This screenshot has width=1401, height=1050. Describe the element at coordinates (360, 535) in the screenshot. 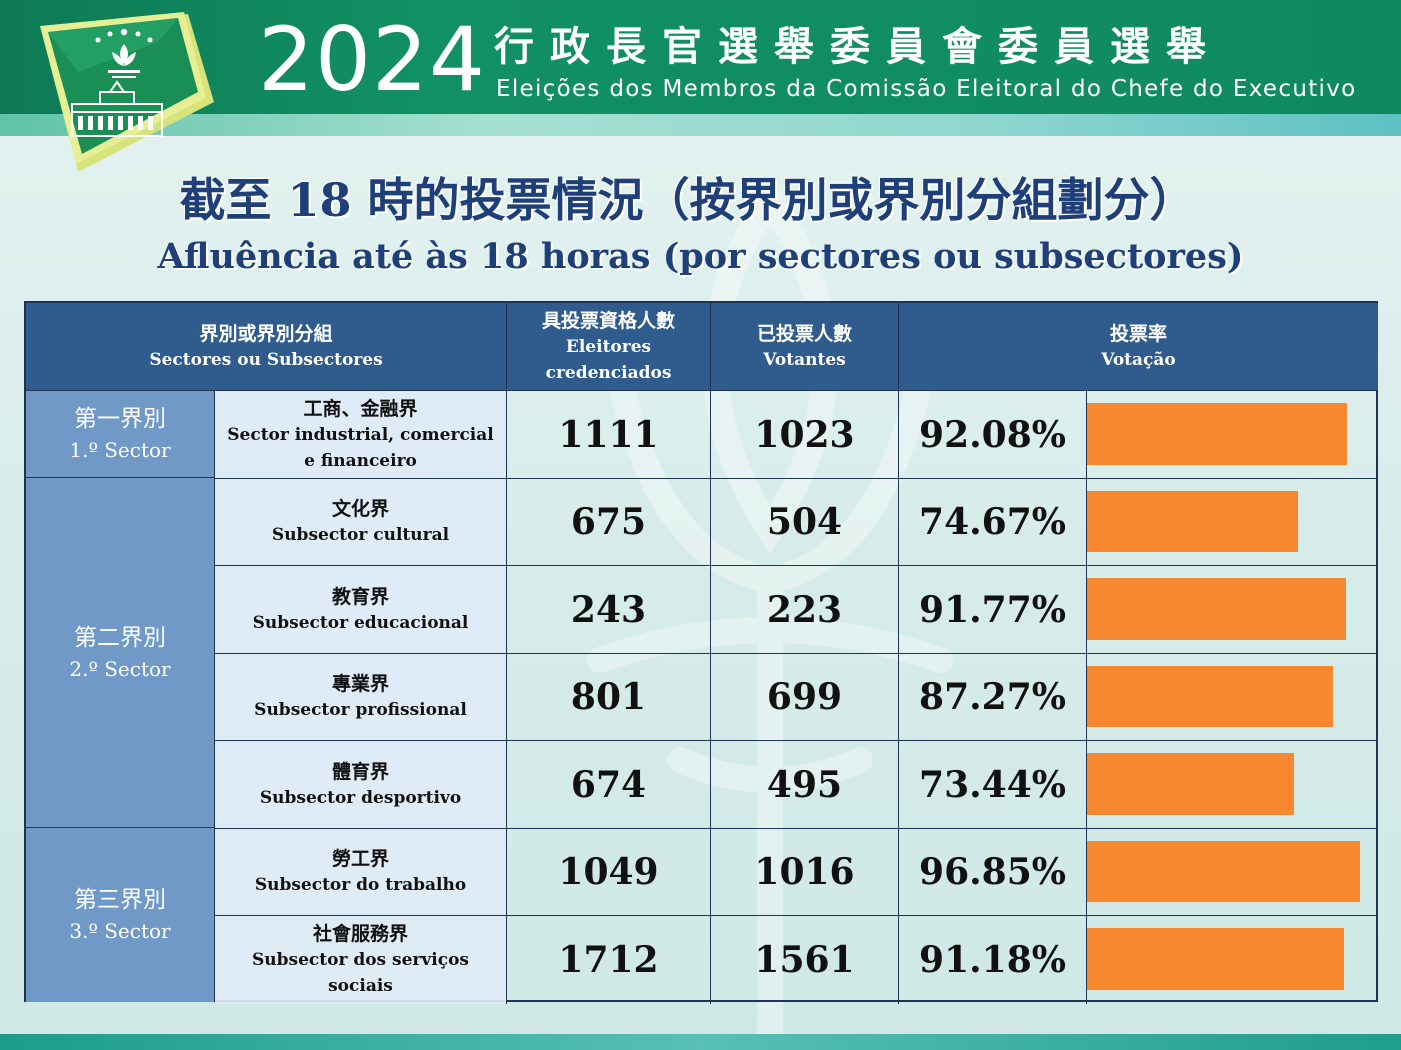

I see `subsector-label-pt: Subsector cultural` at that location.